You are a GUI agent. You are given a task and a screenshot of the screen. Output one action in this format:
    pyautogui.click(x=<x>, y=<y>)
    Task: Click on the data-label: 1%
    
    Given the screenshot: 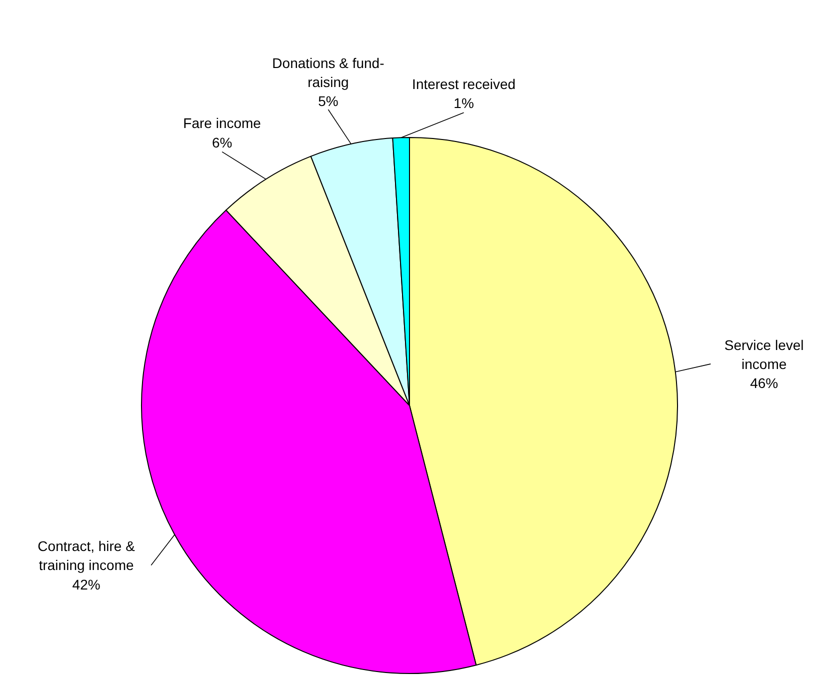 What is the action you would take?
    pyautogui.click(x=464, y=103)
    